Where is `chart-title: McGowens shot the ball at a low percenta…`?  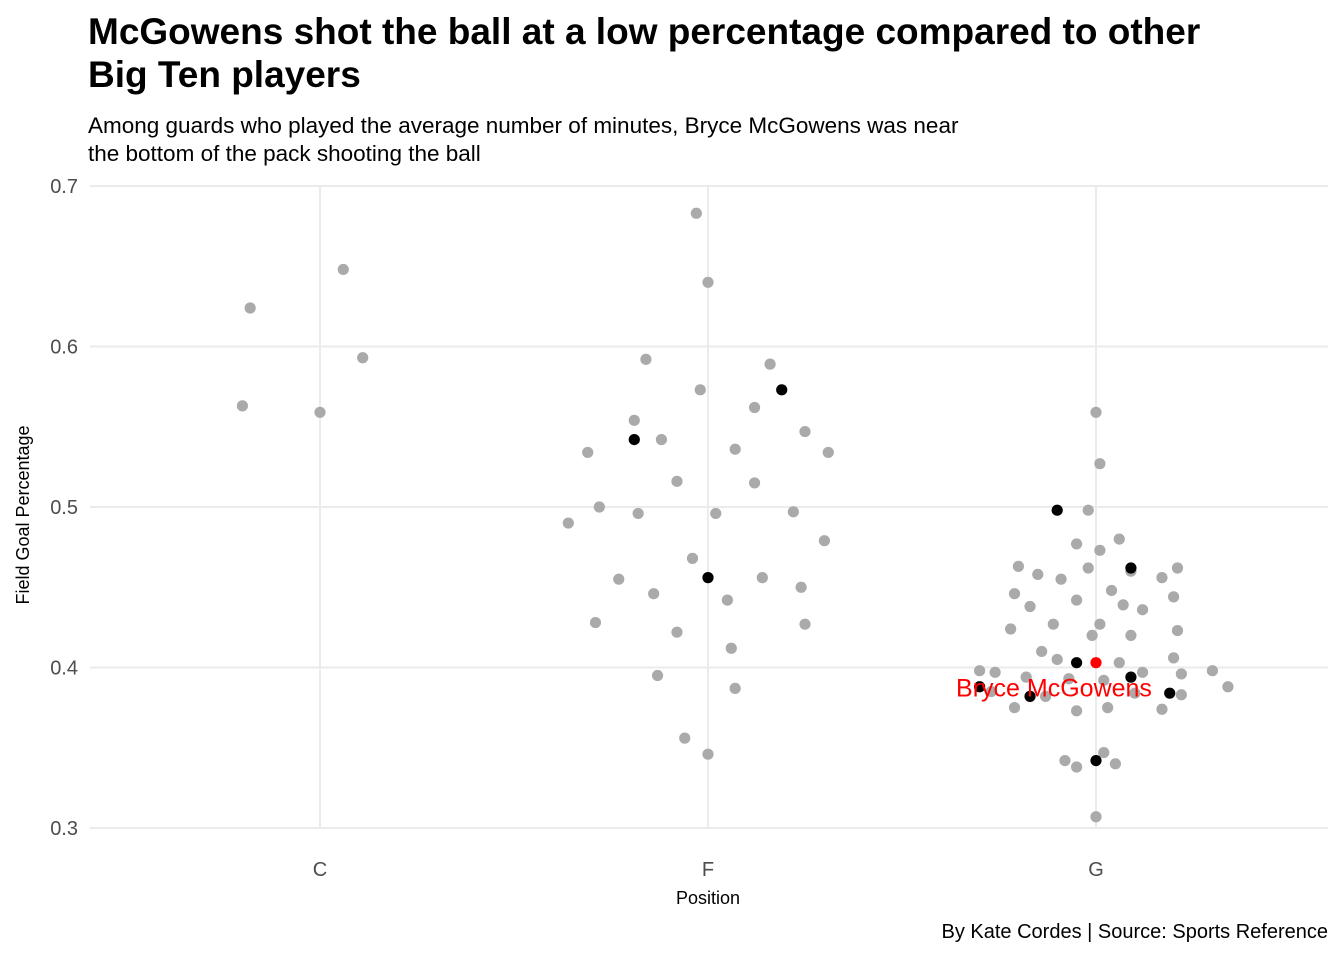
chart-title: McGowens shot the ball at a low percenta… is located at coordinates (716, 53).